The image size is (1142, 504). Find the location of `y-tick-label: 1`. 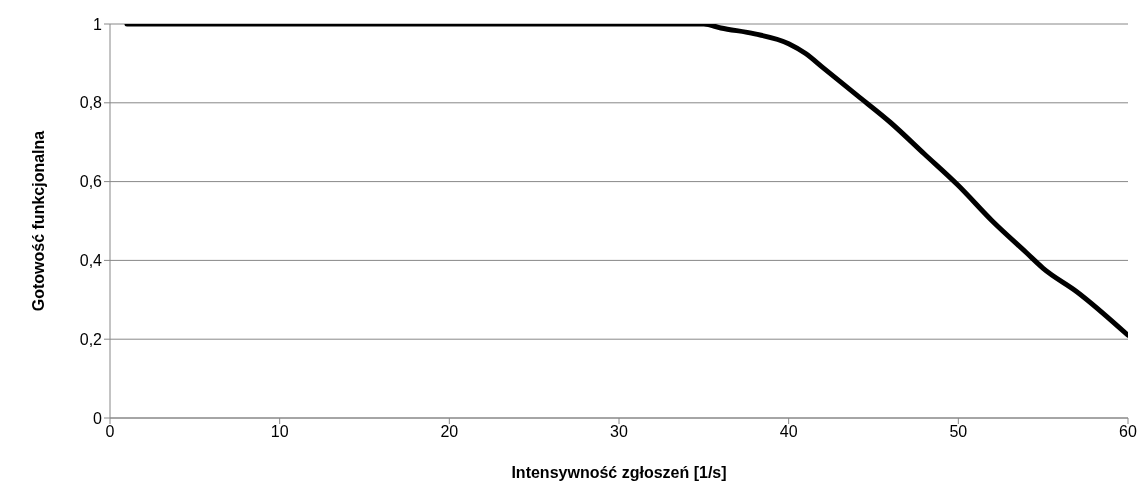

y-tick-label: 1 is located at coordinates (98, 24).